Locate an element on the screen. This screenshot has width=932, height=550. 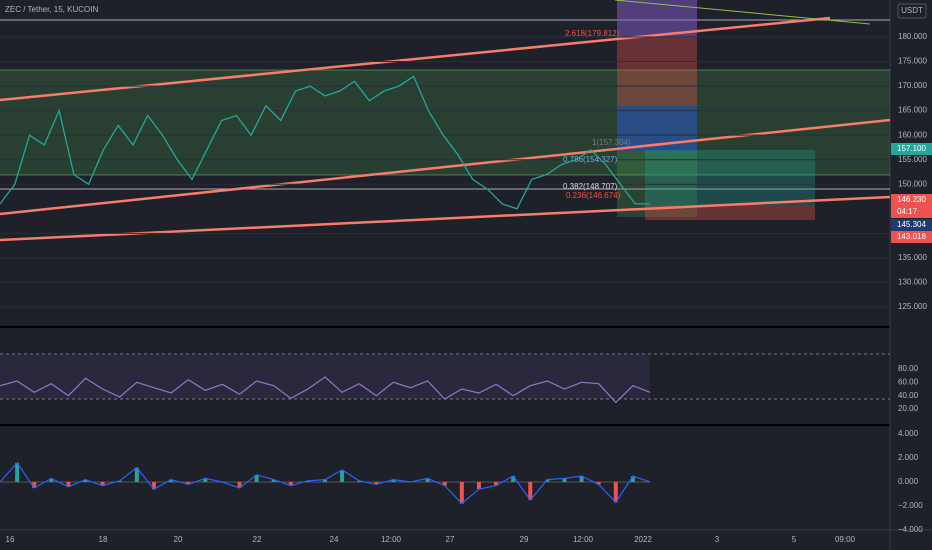
price-tick-label: 165.000 is located at coordinates (912, 110).